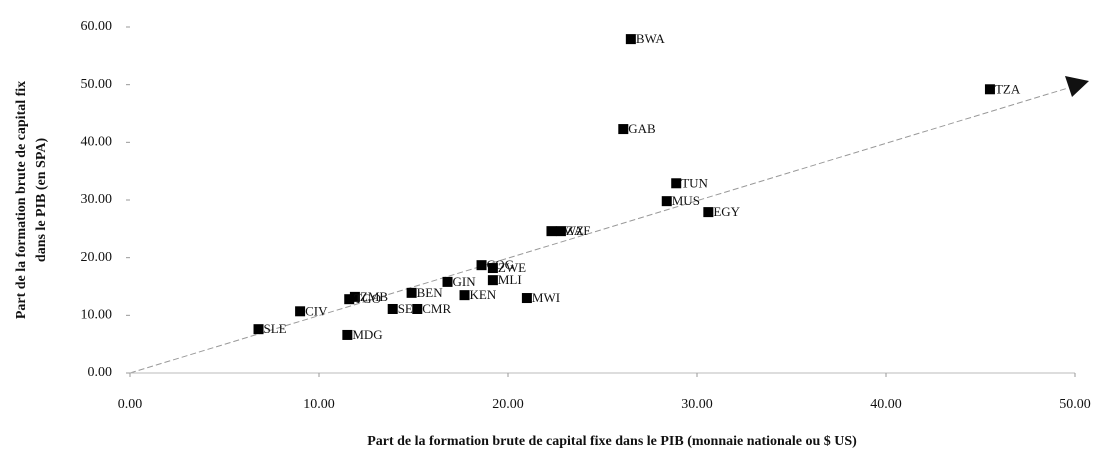 The width and height of the screenshot is (1100, 452). Describe the element at coordinates (510, 279) in the screenshot. I see `point-label: MLI` at that location.